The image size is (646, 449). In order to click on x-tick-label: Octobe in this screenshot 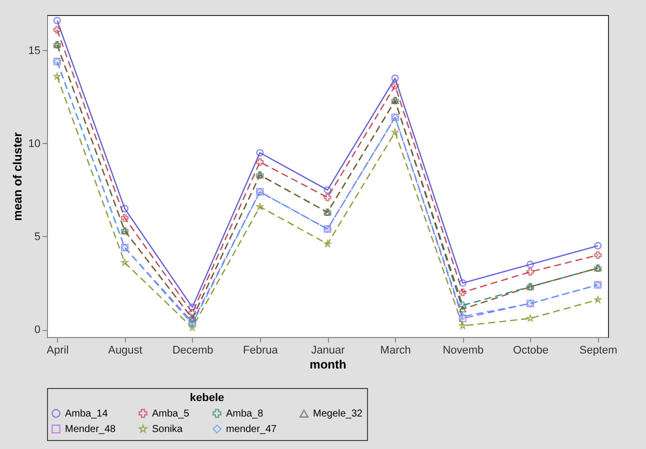, I will do `click(531, 350)`.